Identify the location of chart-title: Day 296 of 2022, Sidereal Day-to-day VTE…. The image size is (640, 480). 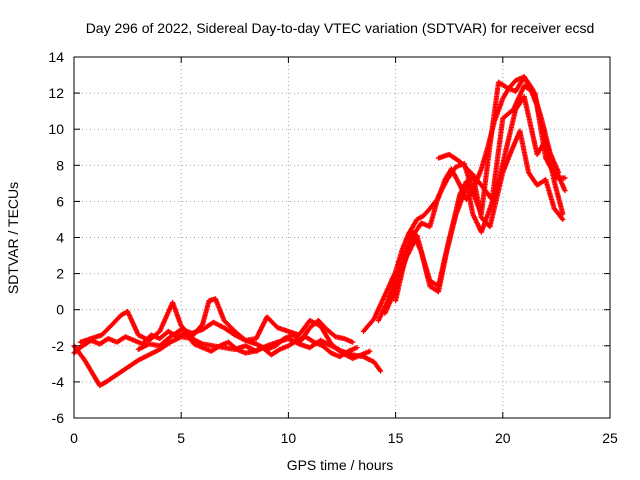
(340, 28).